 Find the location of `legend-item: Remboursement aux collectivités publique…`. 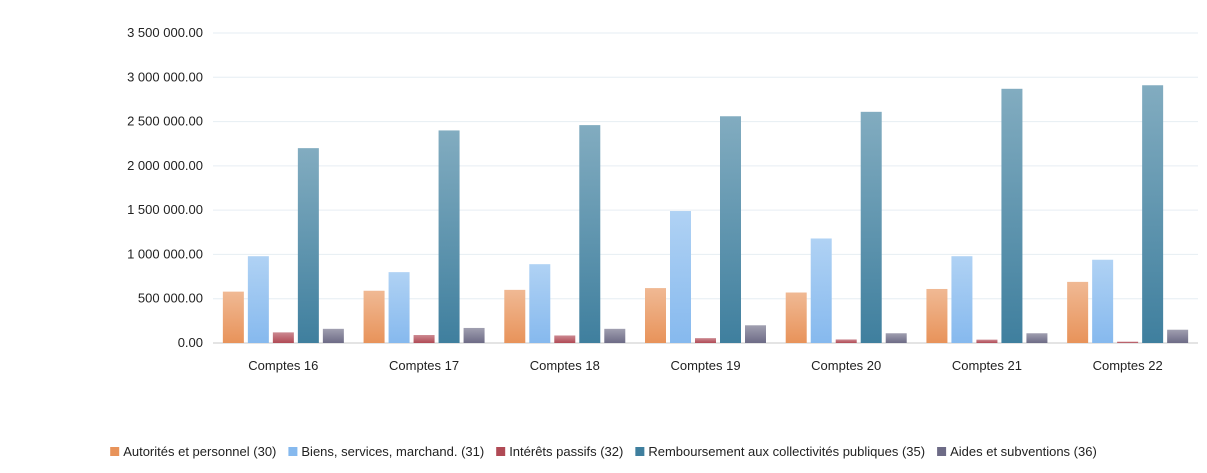

legend-item: Remboursement aux collectivités publique… is located at coordinates (780, 451).